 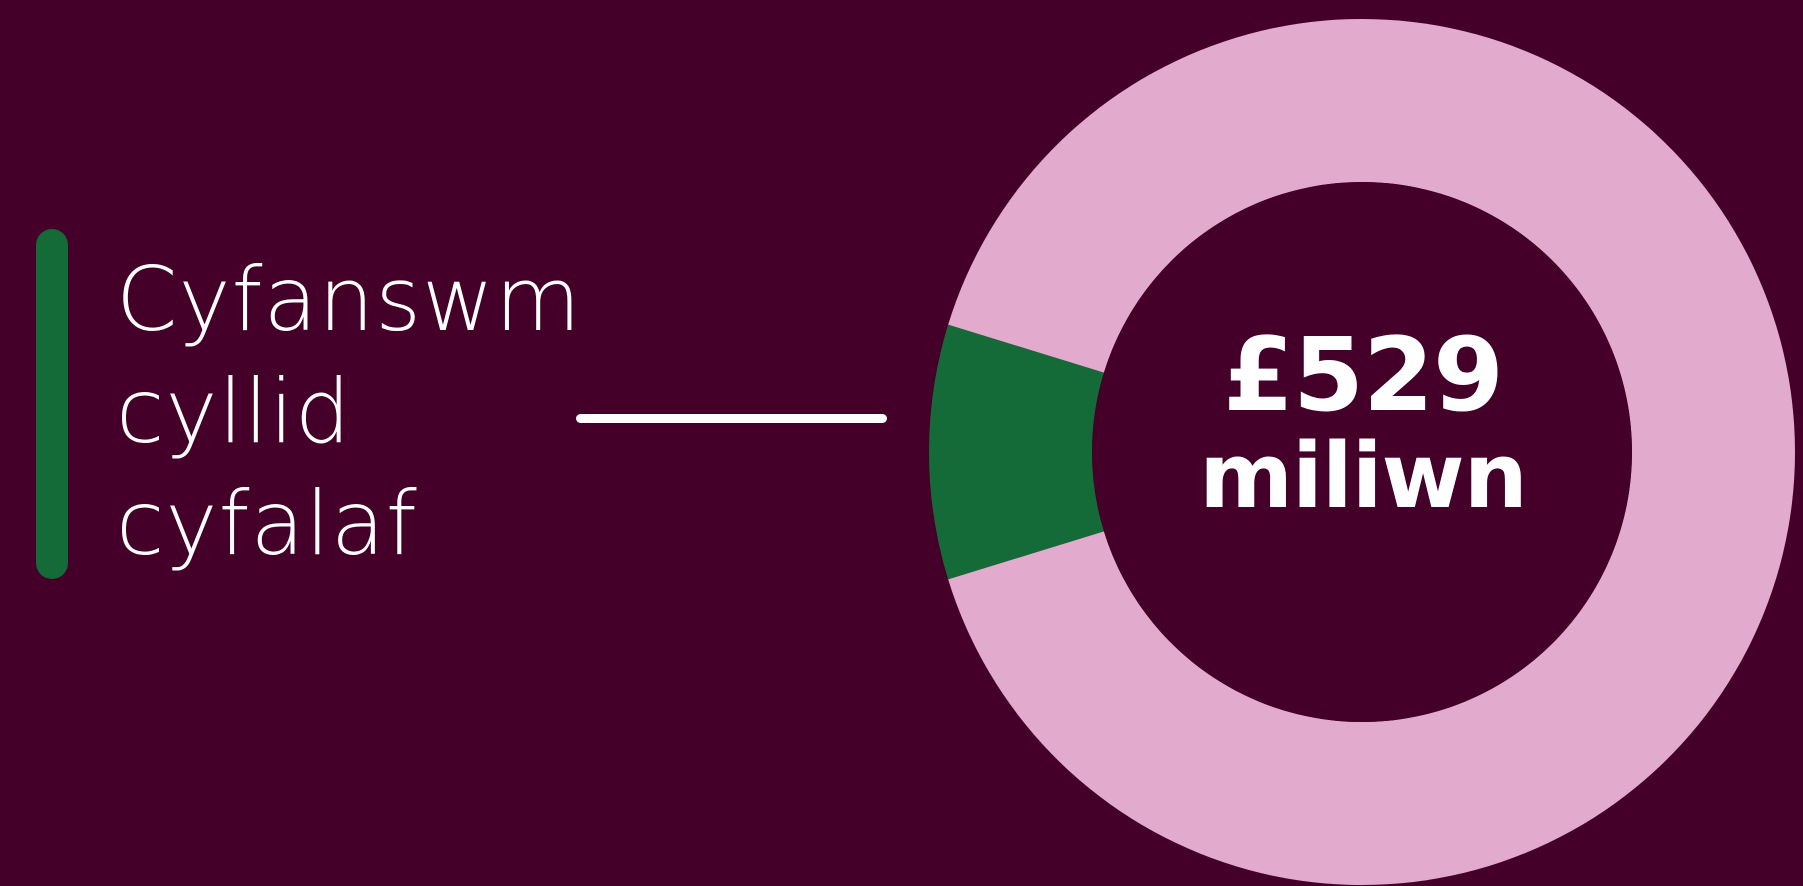 What do you see at coordinates (52, 404) in the screenshot?
I see `accent-bar` at bounding box center [52, 404].